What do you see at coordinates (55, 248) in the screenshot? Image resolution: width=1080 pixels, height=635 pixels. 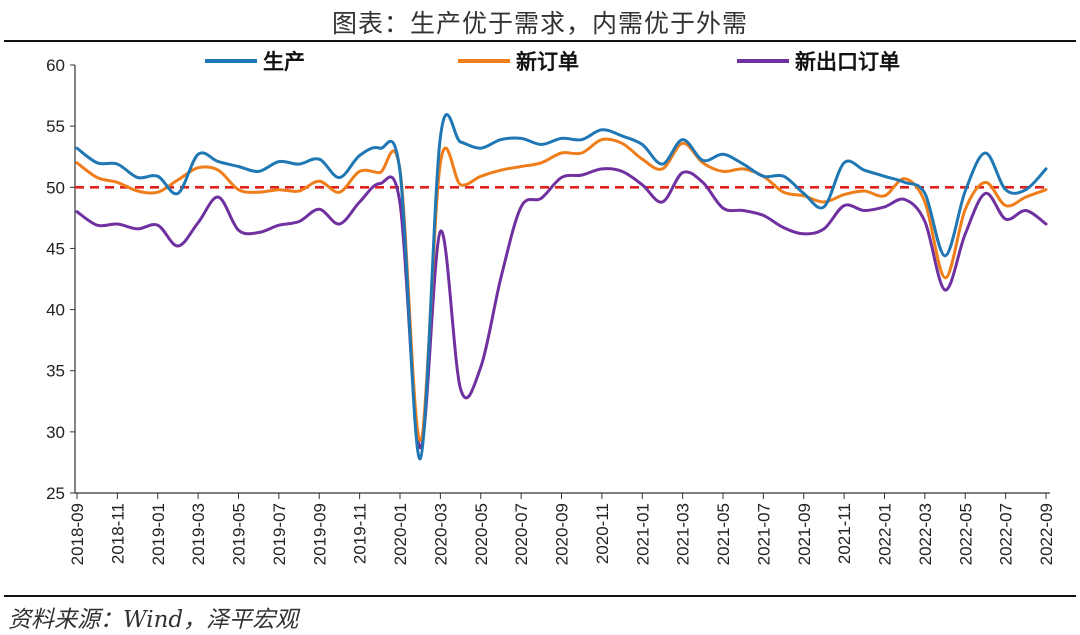 I see `y-tick-label: 45` at bounding box center [55, 248].